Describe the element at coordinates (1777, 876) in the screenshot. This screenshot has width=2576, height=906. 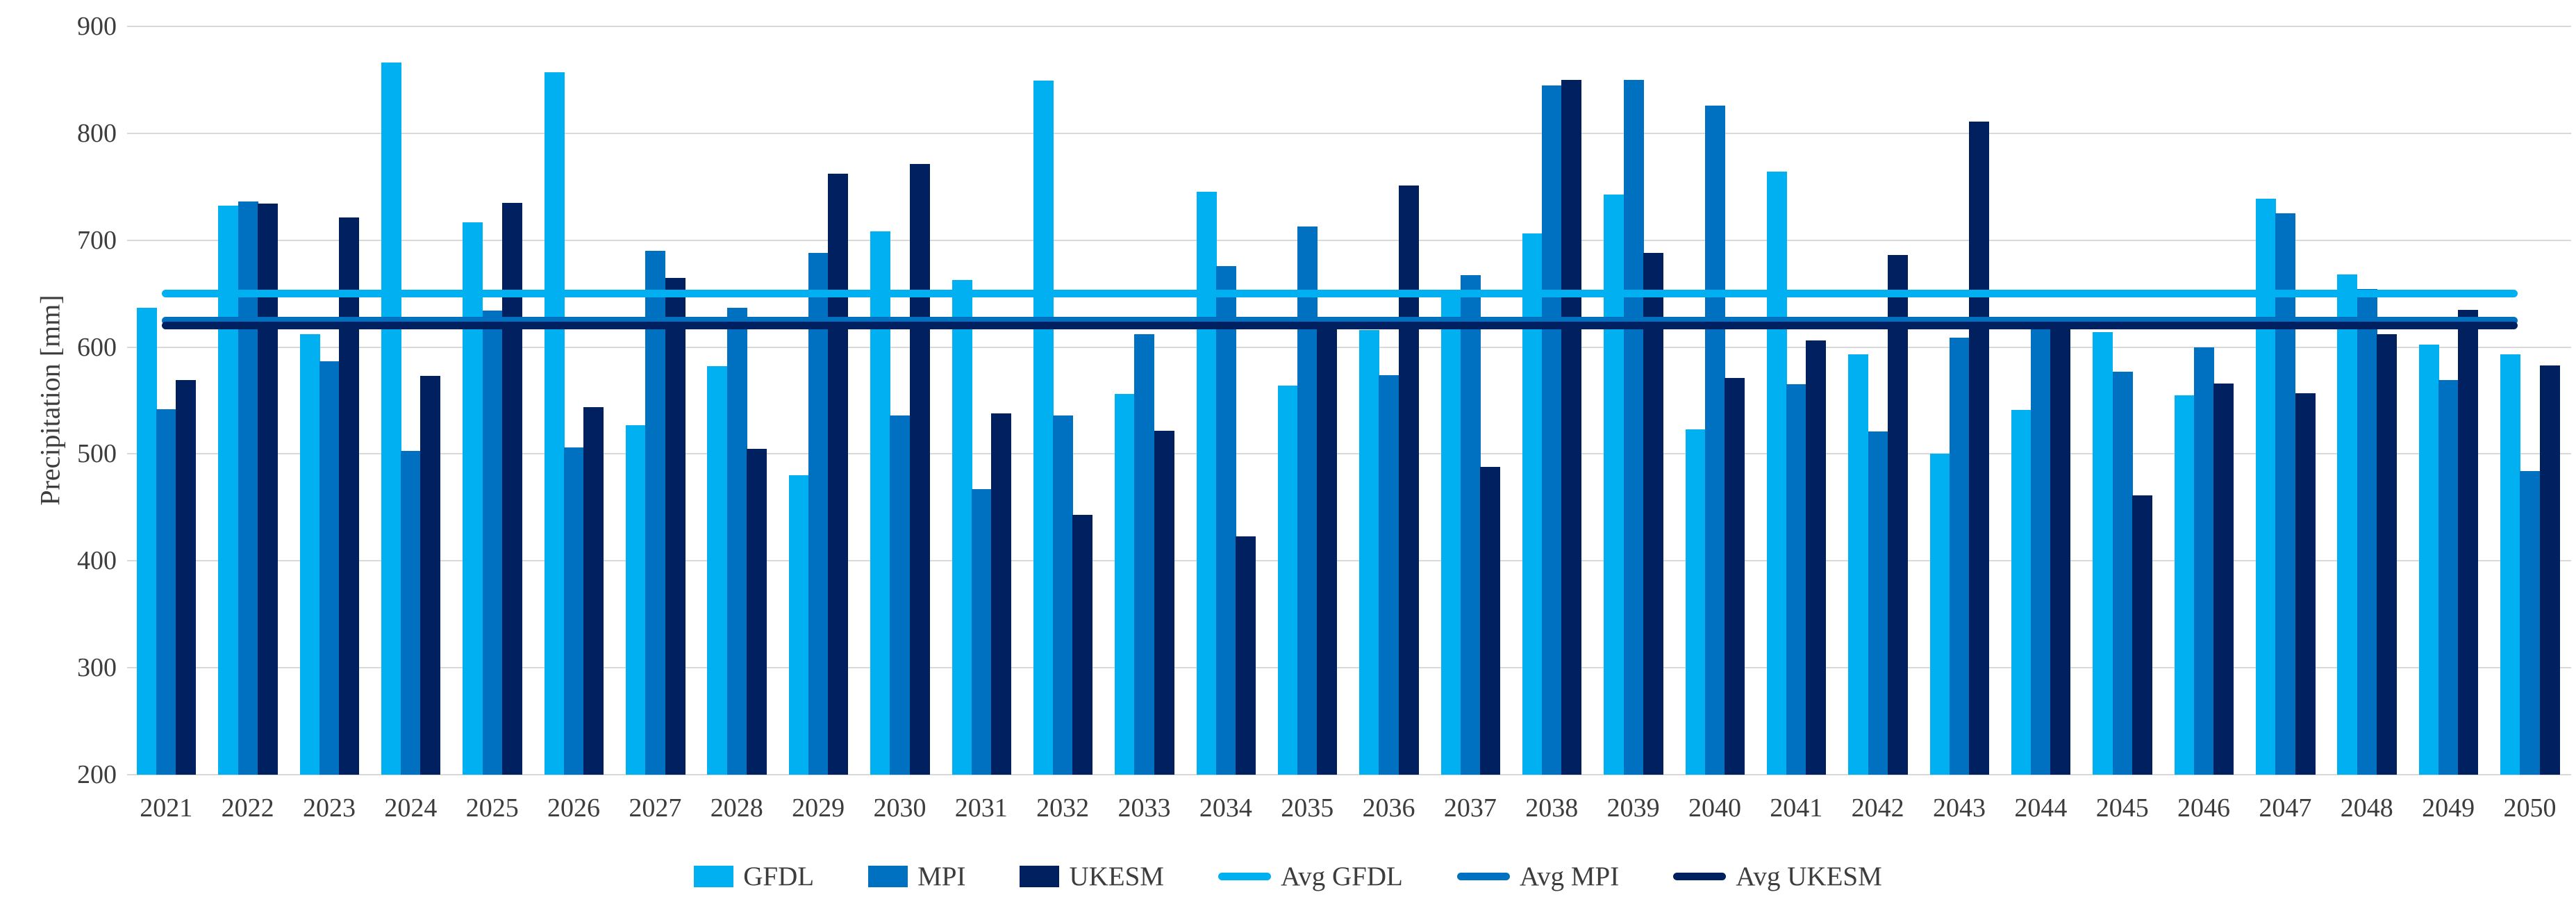
I see `legend-item-avg-ukesm: Avg UKESM` at that location.